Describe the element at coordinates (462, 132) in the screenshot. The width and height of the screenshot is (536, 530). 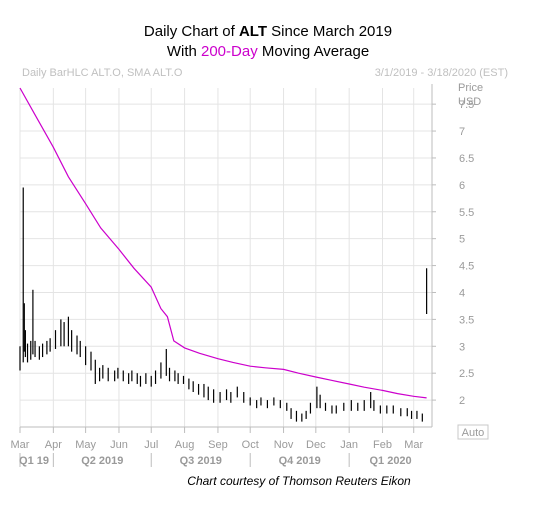
I see `y-tick-label: 7` at that location.